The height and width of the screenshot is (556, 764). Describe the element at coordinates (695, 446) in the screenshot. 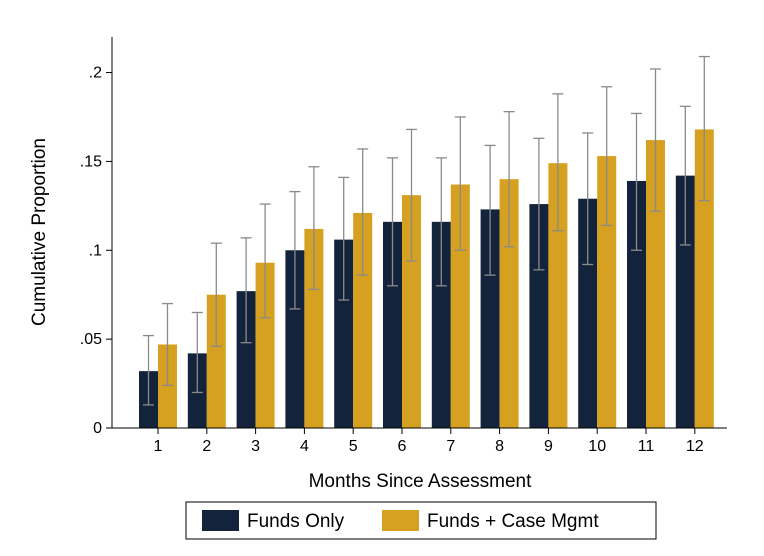

I see `x-tick-label: 12` at that location.